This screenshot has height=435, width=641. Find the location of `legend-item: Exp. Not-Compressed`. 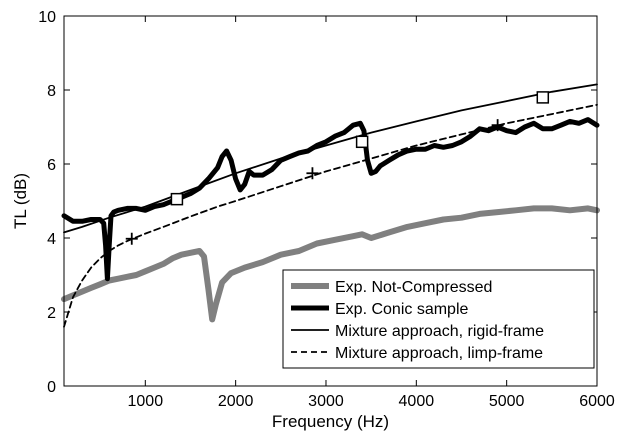

legend-item: Exp. Not-Compressed is located at coordinates (391, 287).